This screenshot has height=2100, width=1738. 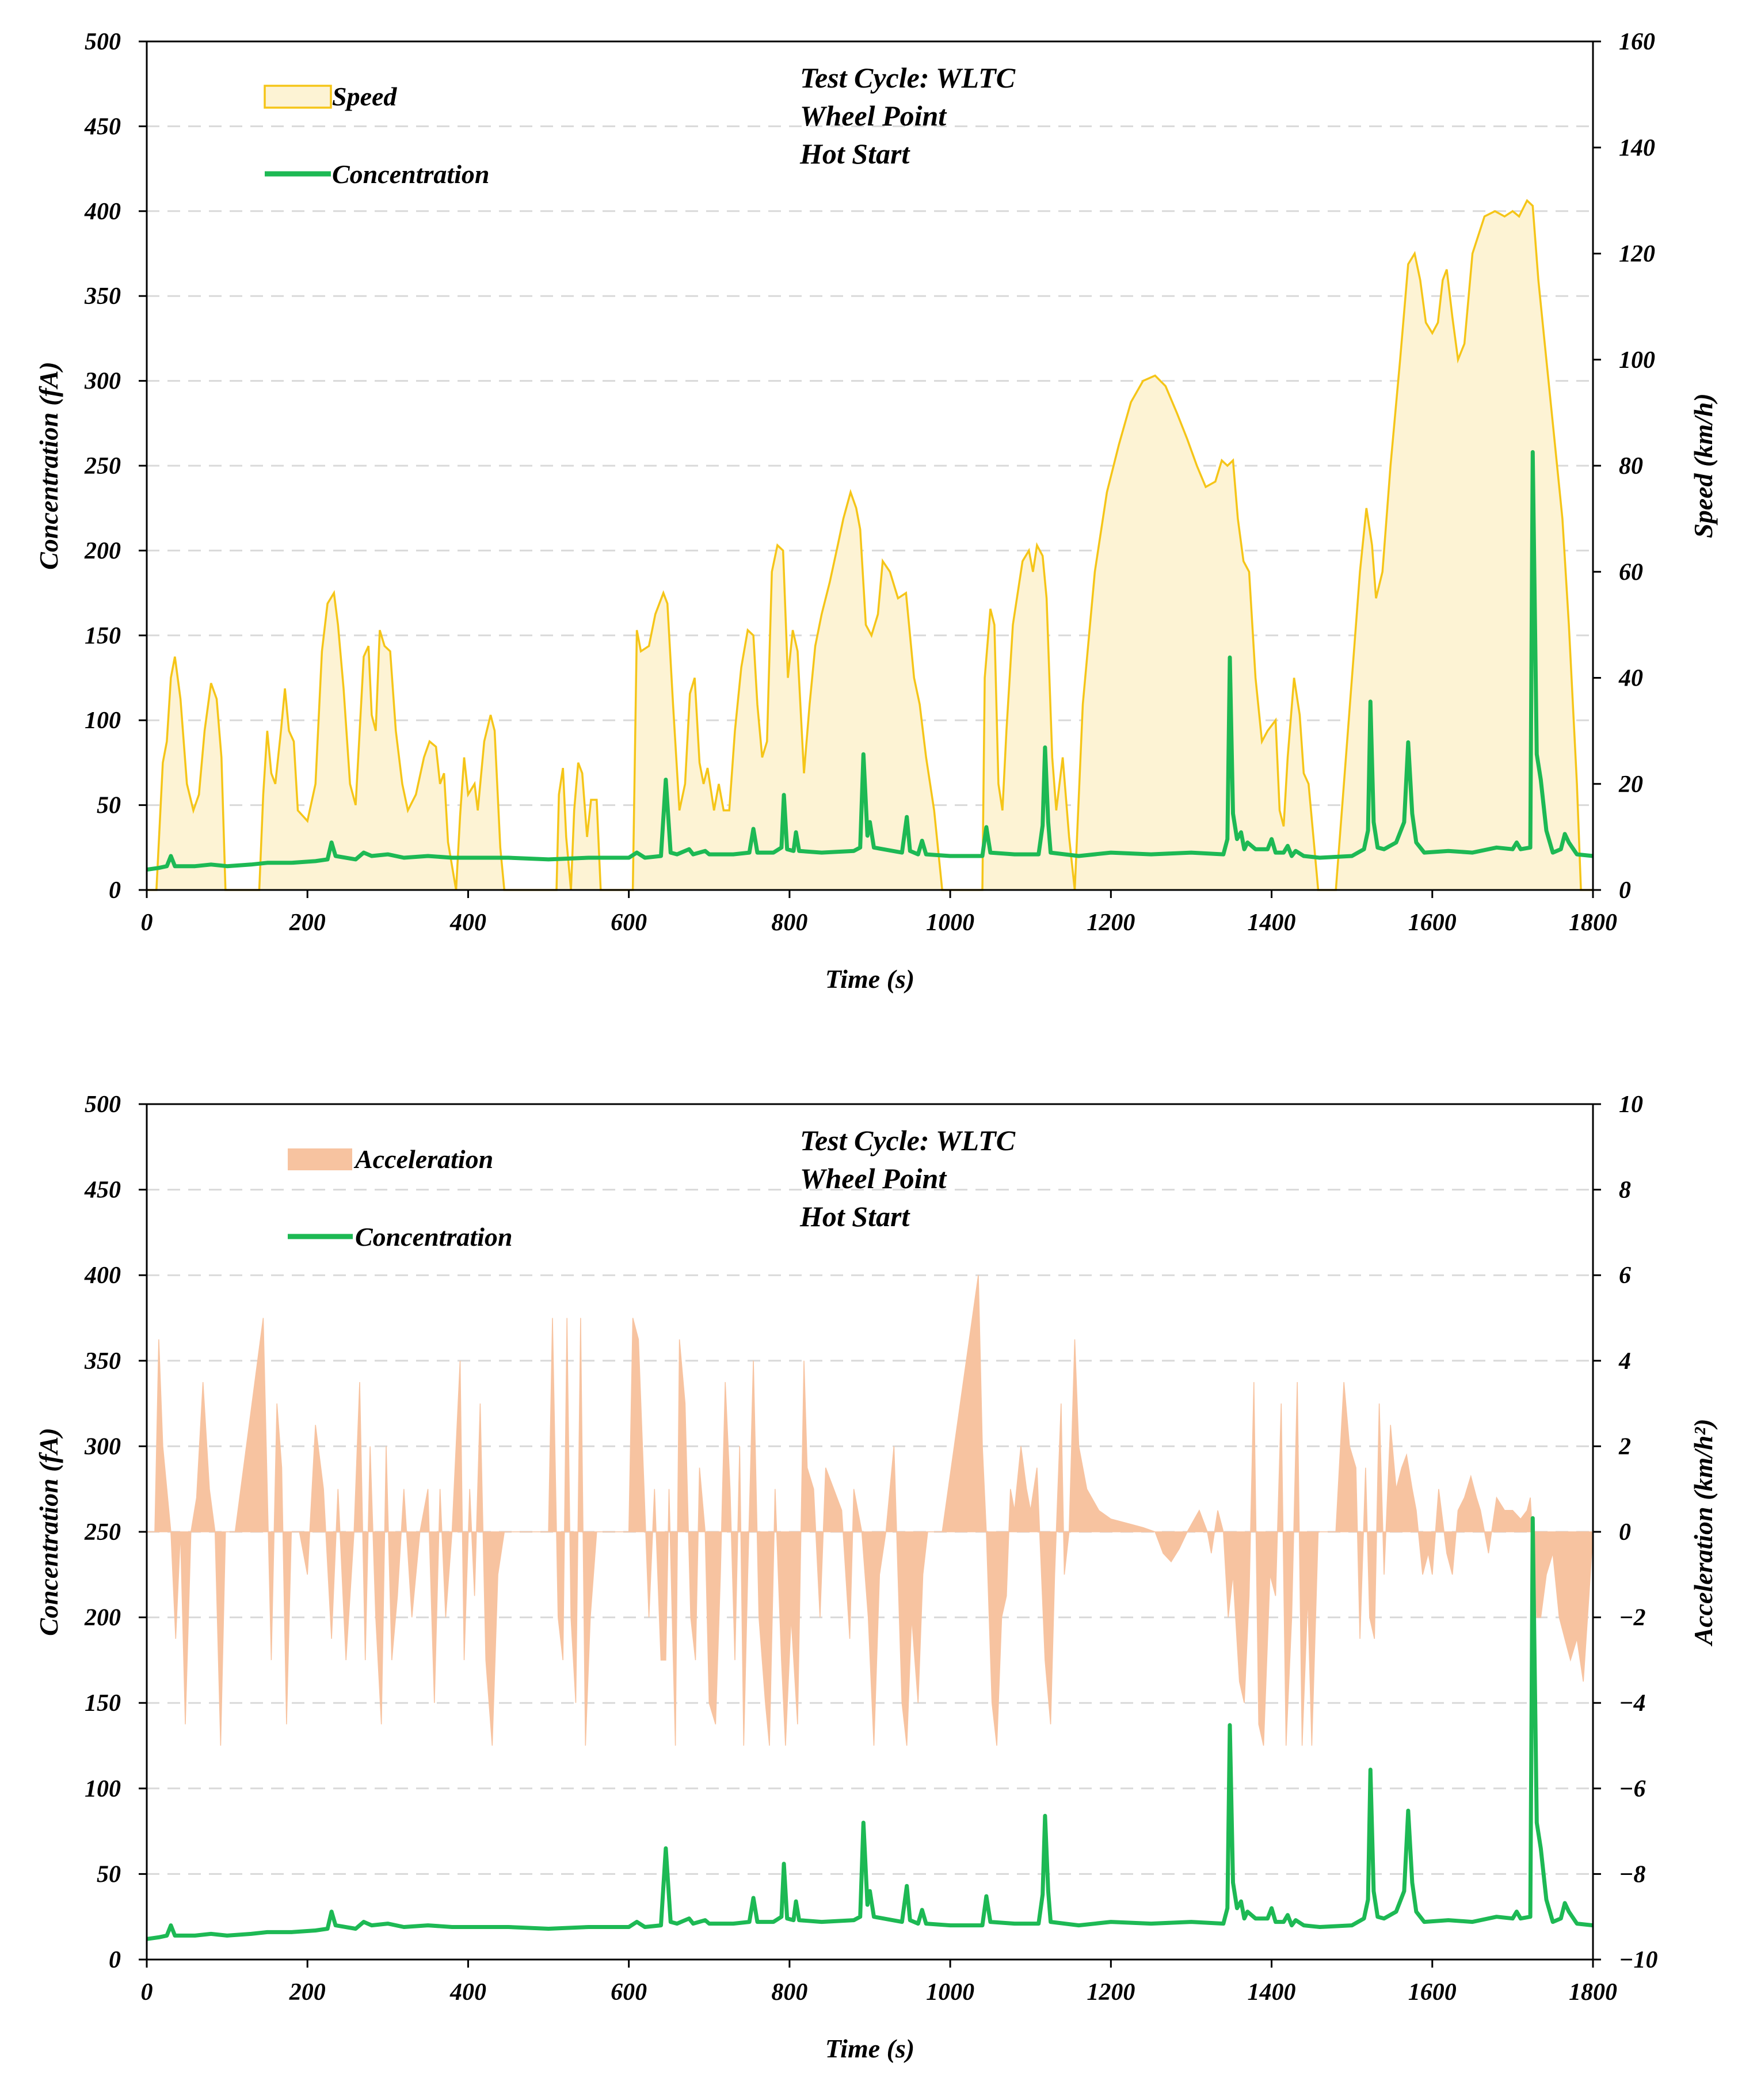 What do you see at coordinates (1632, 1789) in the screenshot?
I see `y-right-tick-label: −6` at bounding box center [1632, 1789].